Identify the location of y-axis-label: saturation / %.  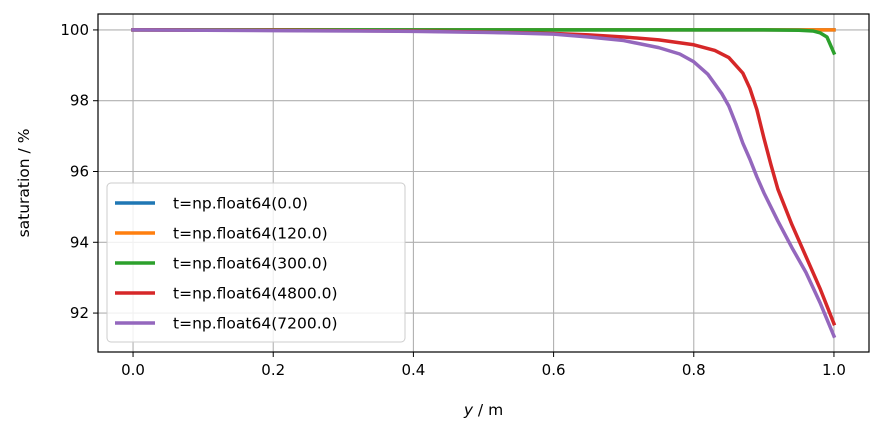
(24, 183).